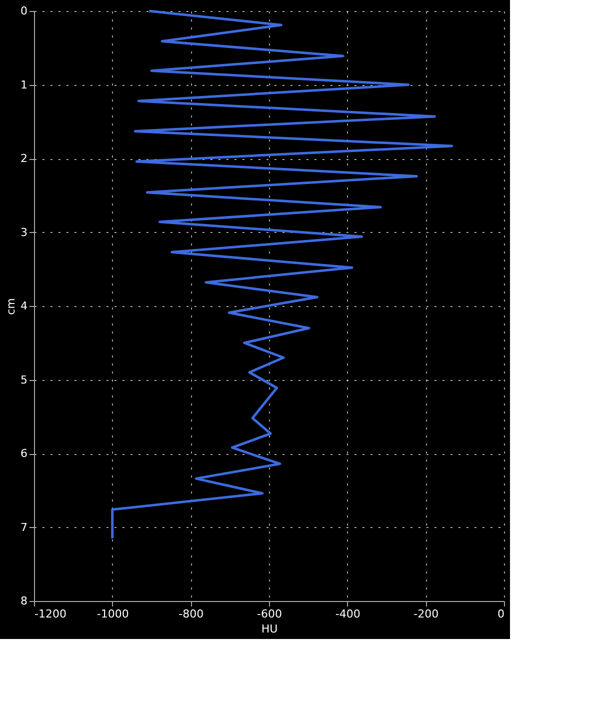 The image size is (595, 725). What do you see at coordinates (11, 306) in the screenshot?
I see `y-axis-title: cm` at bounding box center [11, 306].